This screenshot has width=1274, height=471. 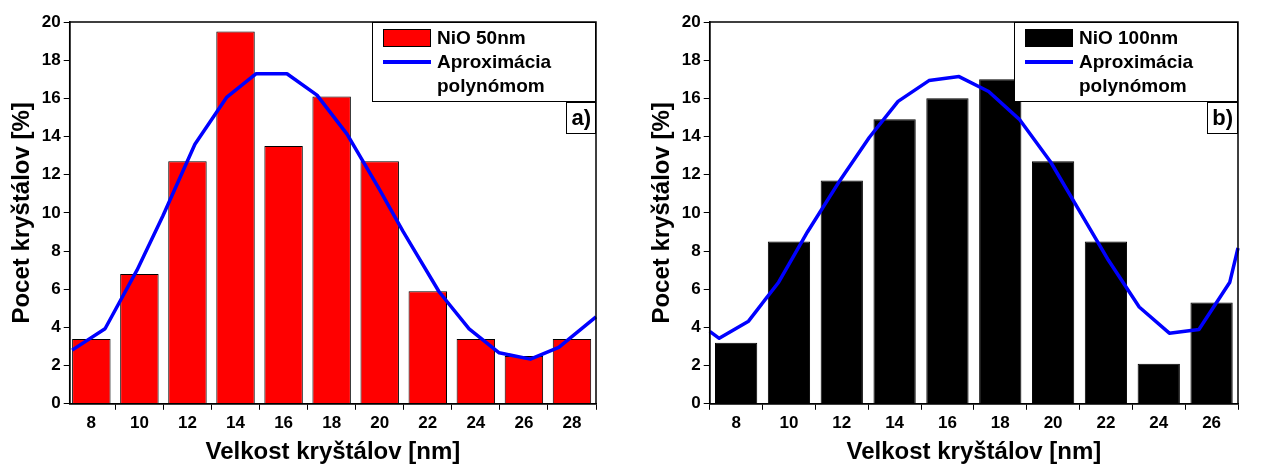 What do you see at coordinates (572, 422) in the screenshot?
I see `x-tick-label: 28` at bounding box center [572, 422].